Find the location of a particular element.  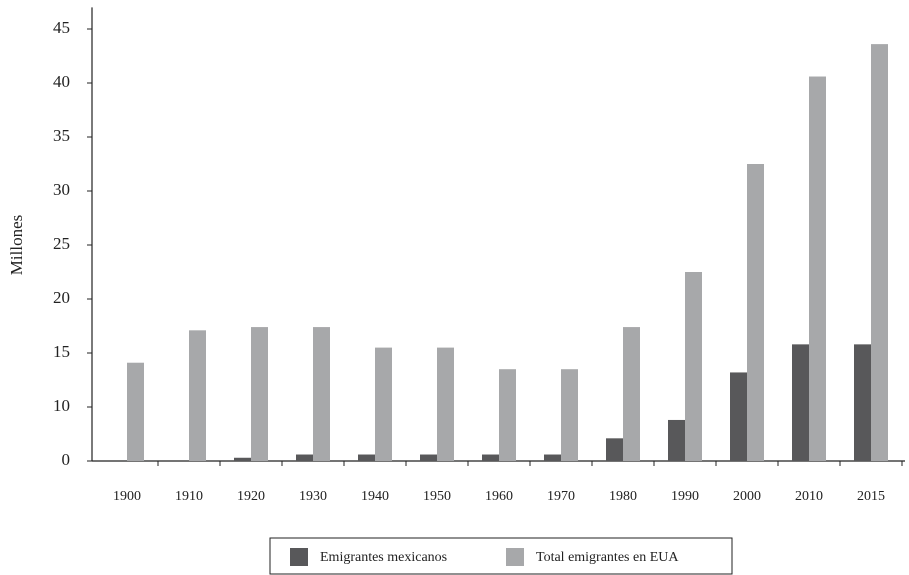

legend-label: Emigrantes mexicanos is located at coordinates (383, 557).